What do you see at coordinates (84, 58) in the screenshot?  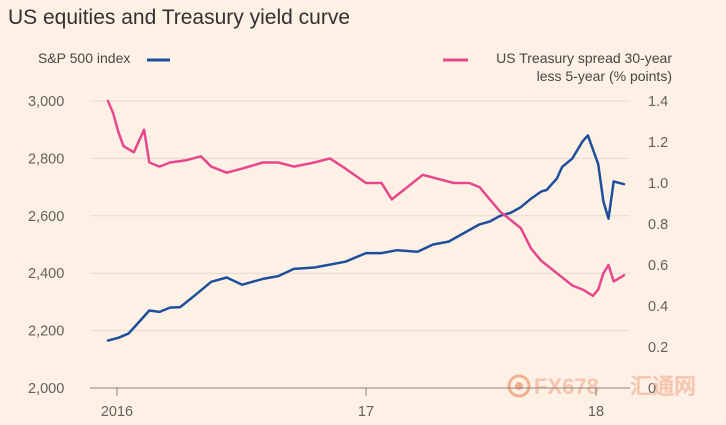 I see `left-legend-label: S&P 500 index` at bounding box center [84, 58].